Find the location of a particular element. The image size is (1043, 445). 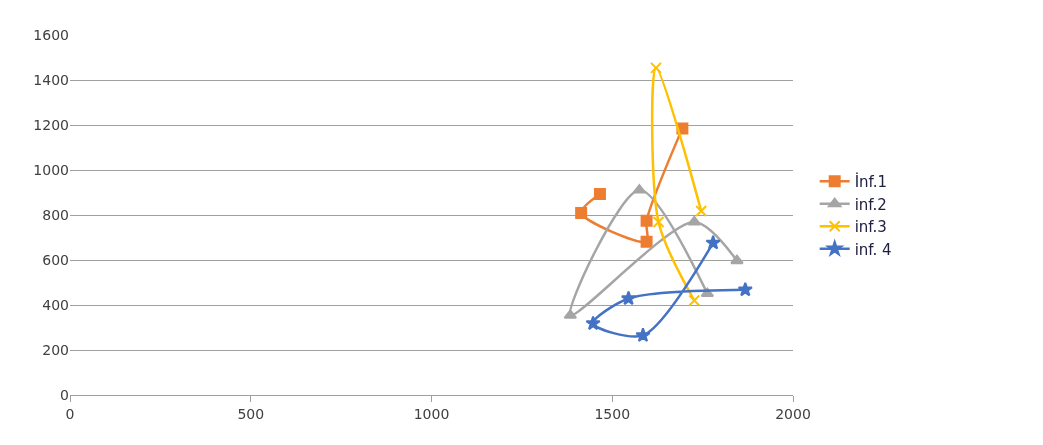

legend-label: inf.3 is located at coordinates (870, 227).